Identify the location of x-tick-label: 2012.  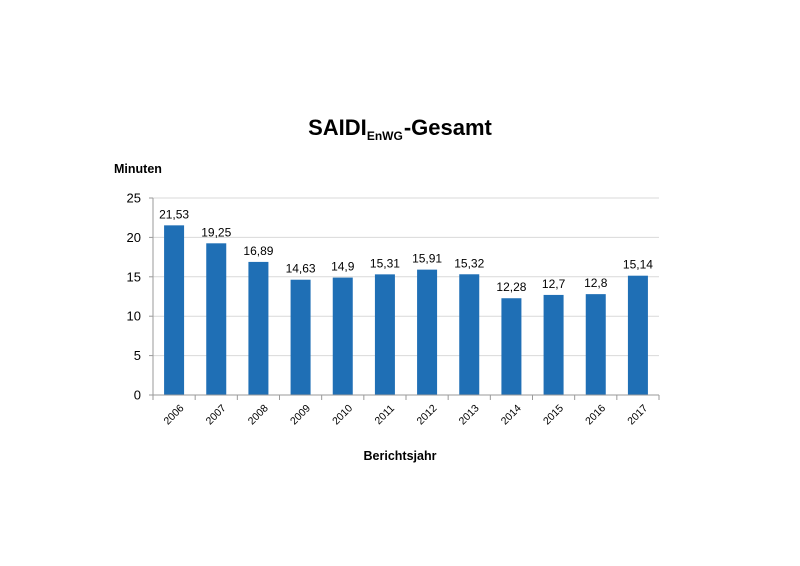
(426, 414).